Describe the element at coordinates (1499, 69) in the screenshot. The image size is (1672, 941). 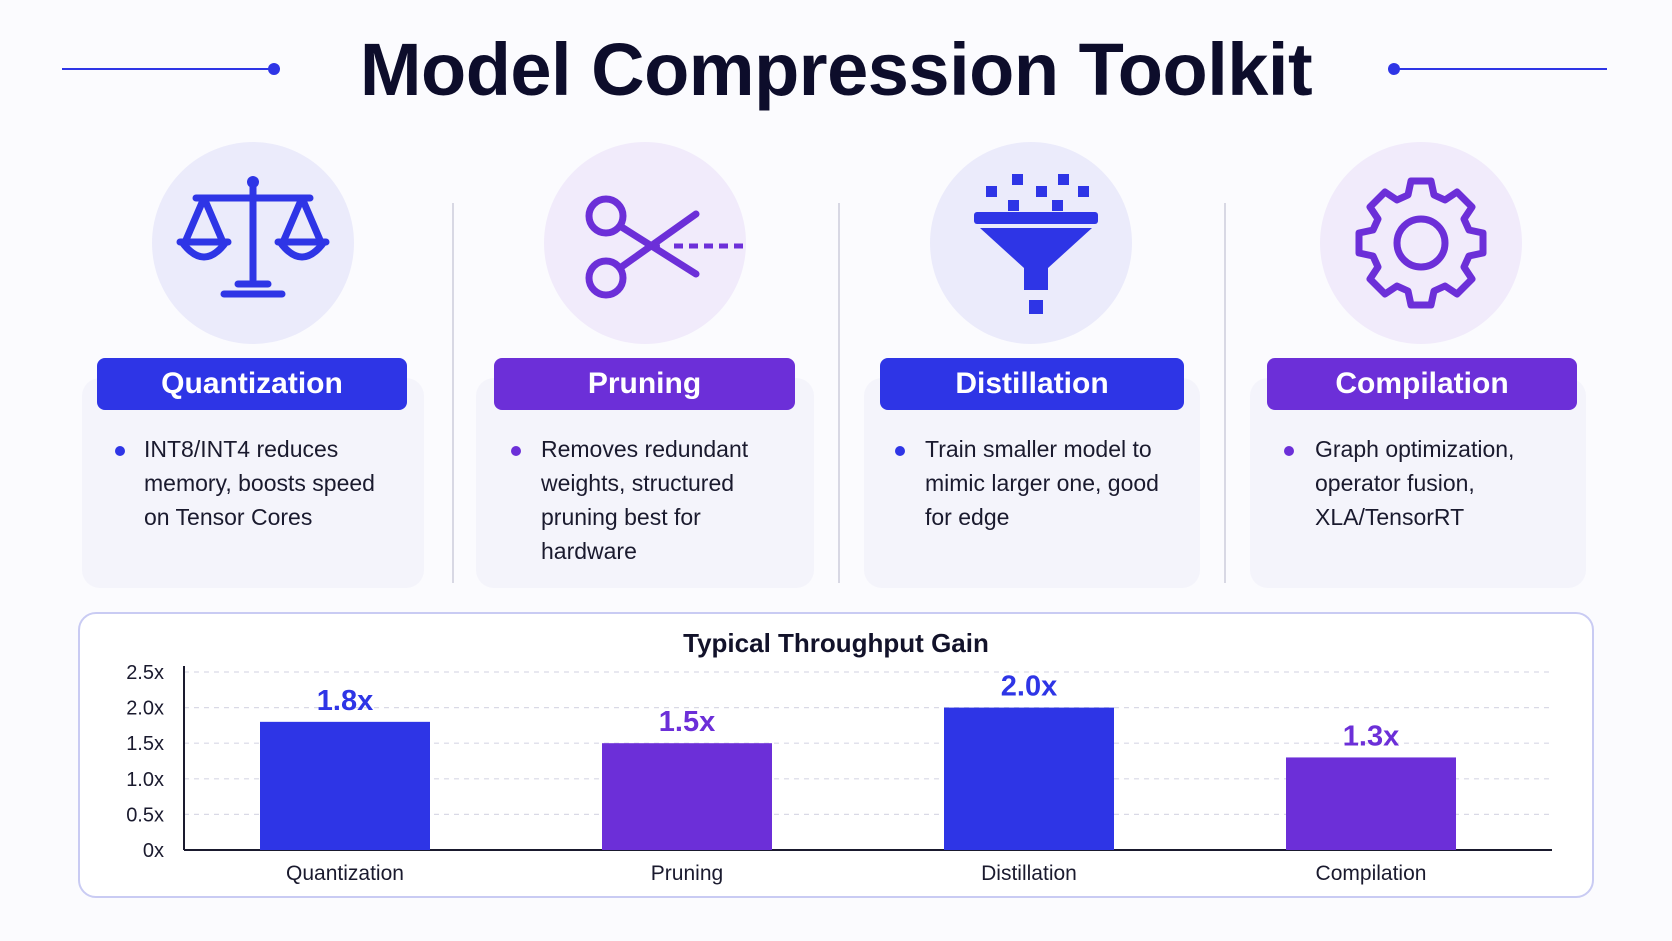
I see `header-rule-right` at that location.